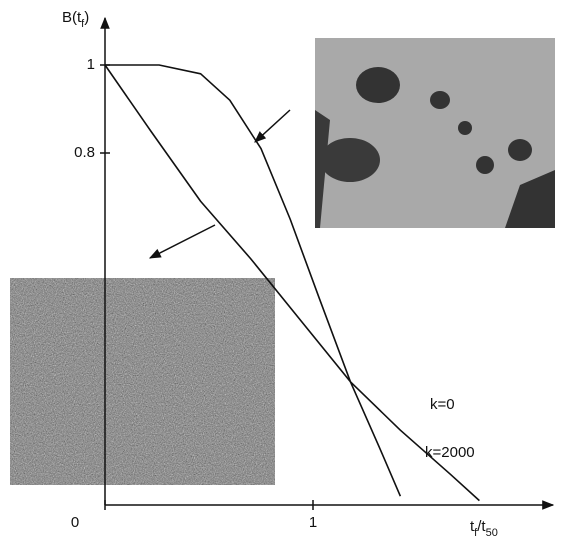  What do you see at coordinates (72, 17) in the screenshot?
I see `label-part: B(t` at bounding box center [72, 17].